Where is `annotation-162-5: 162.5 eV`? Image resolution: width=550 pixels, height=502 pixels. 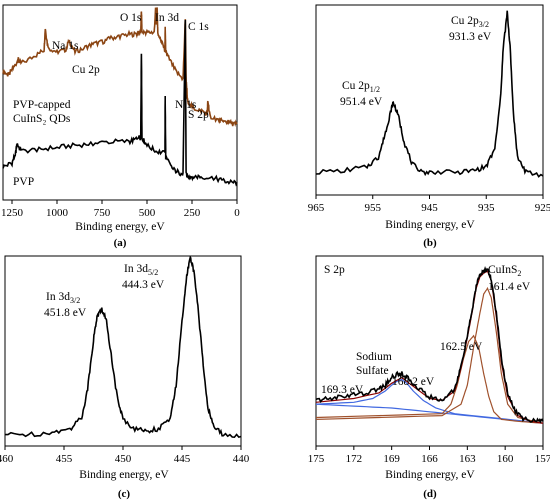 annotation-162-5: 162.5 eV is located at coordinates (461, 347).